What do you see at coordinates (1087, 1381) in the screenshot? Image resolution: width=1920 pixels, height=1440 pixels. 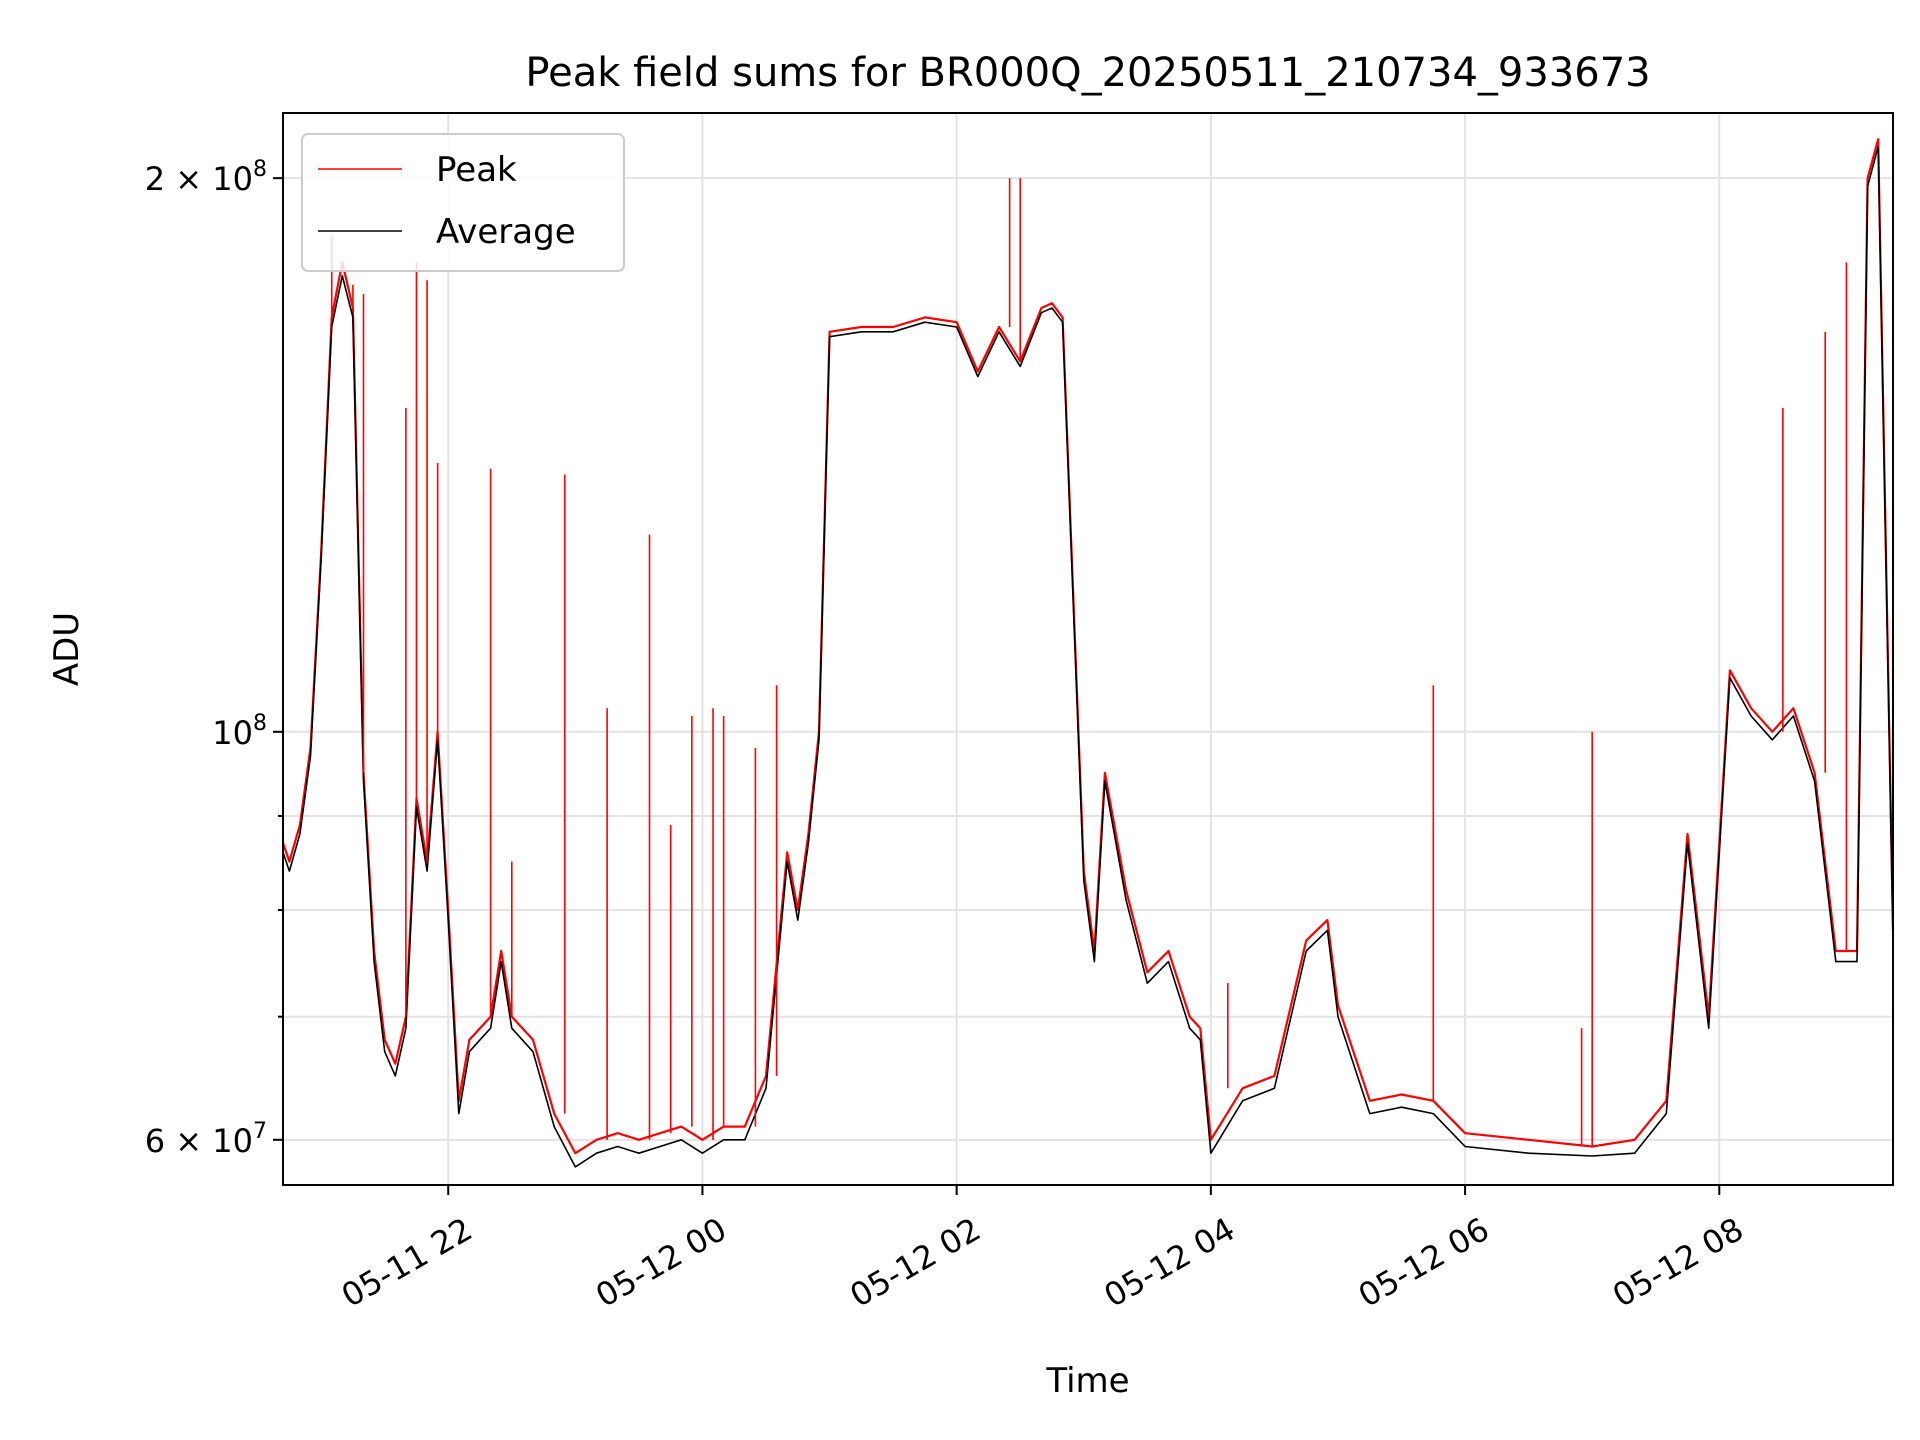 I see `x-axis-label: Time` at bounding box center [1087, 1381].